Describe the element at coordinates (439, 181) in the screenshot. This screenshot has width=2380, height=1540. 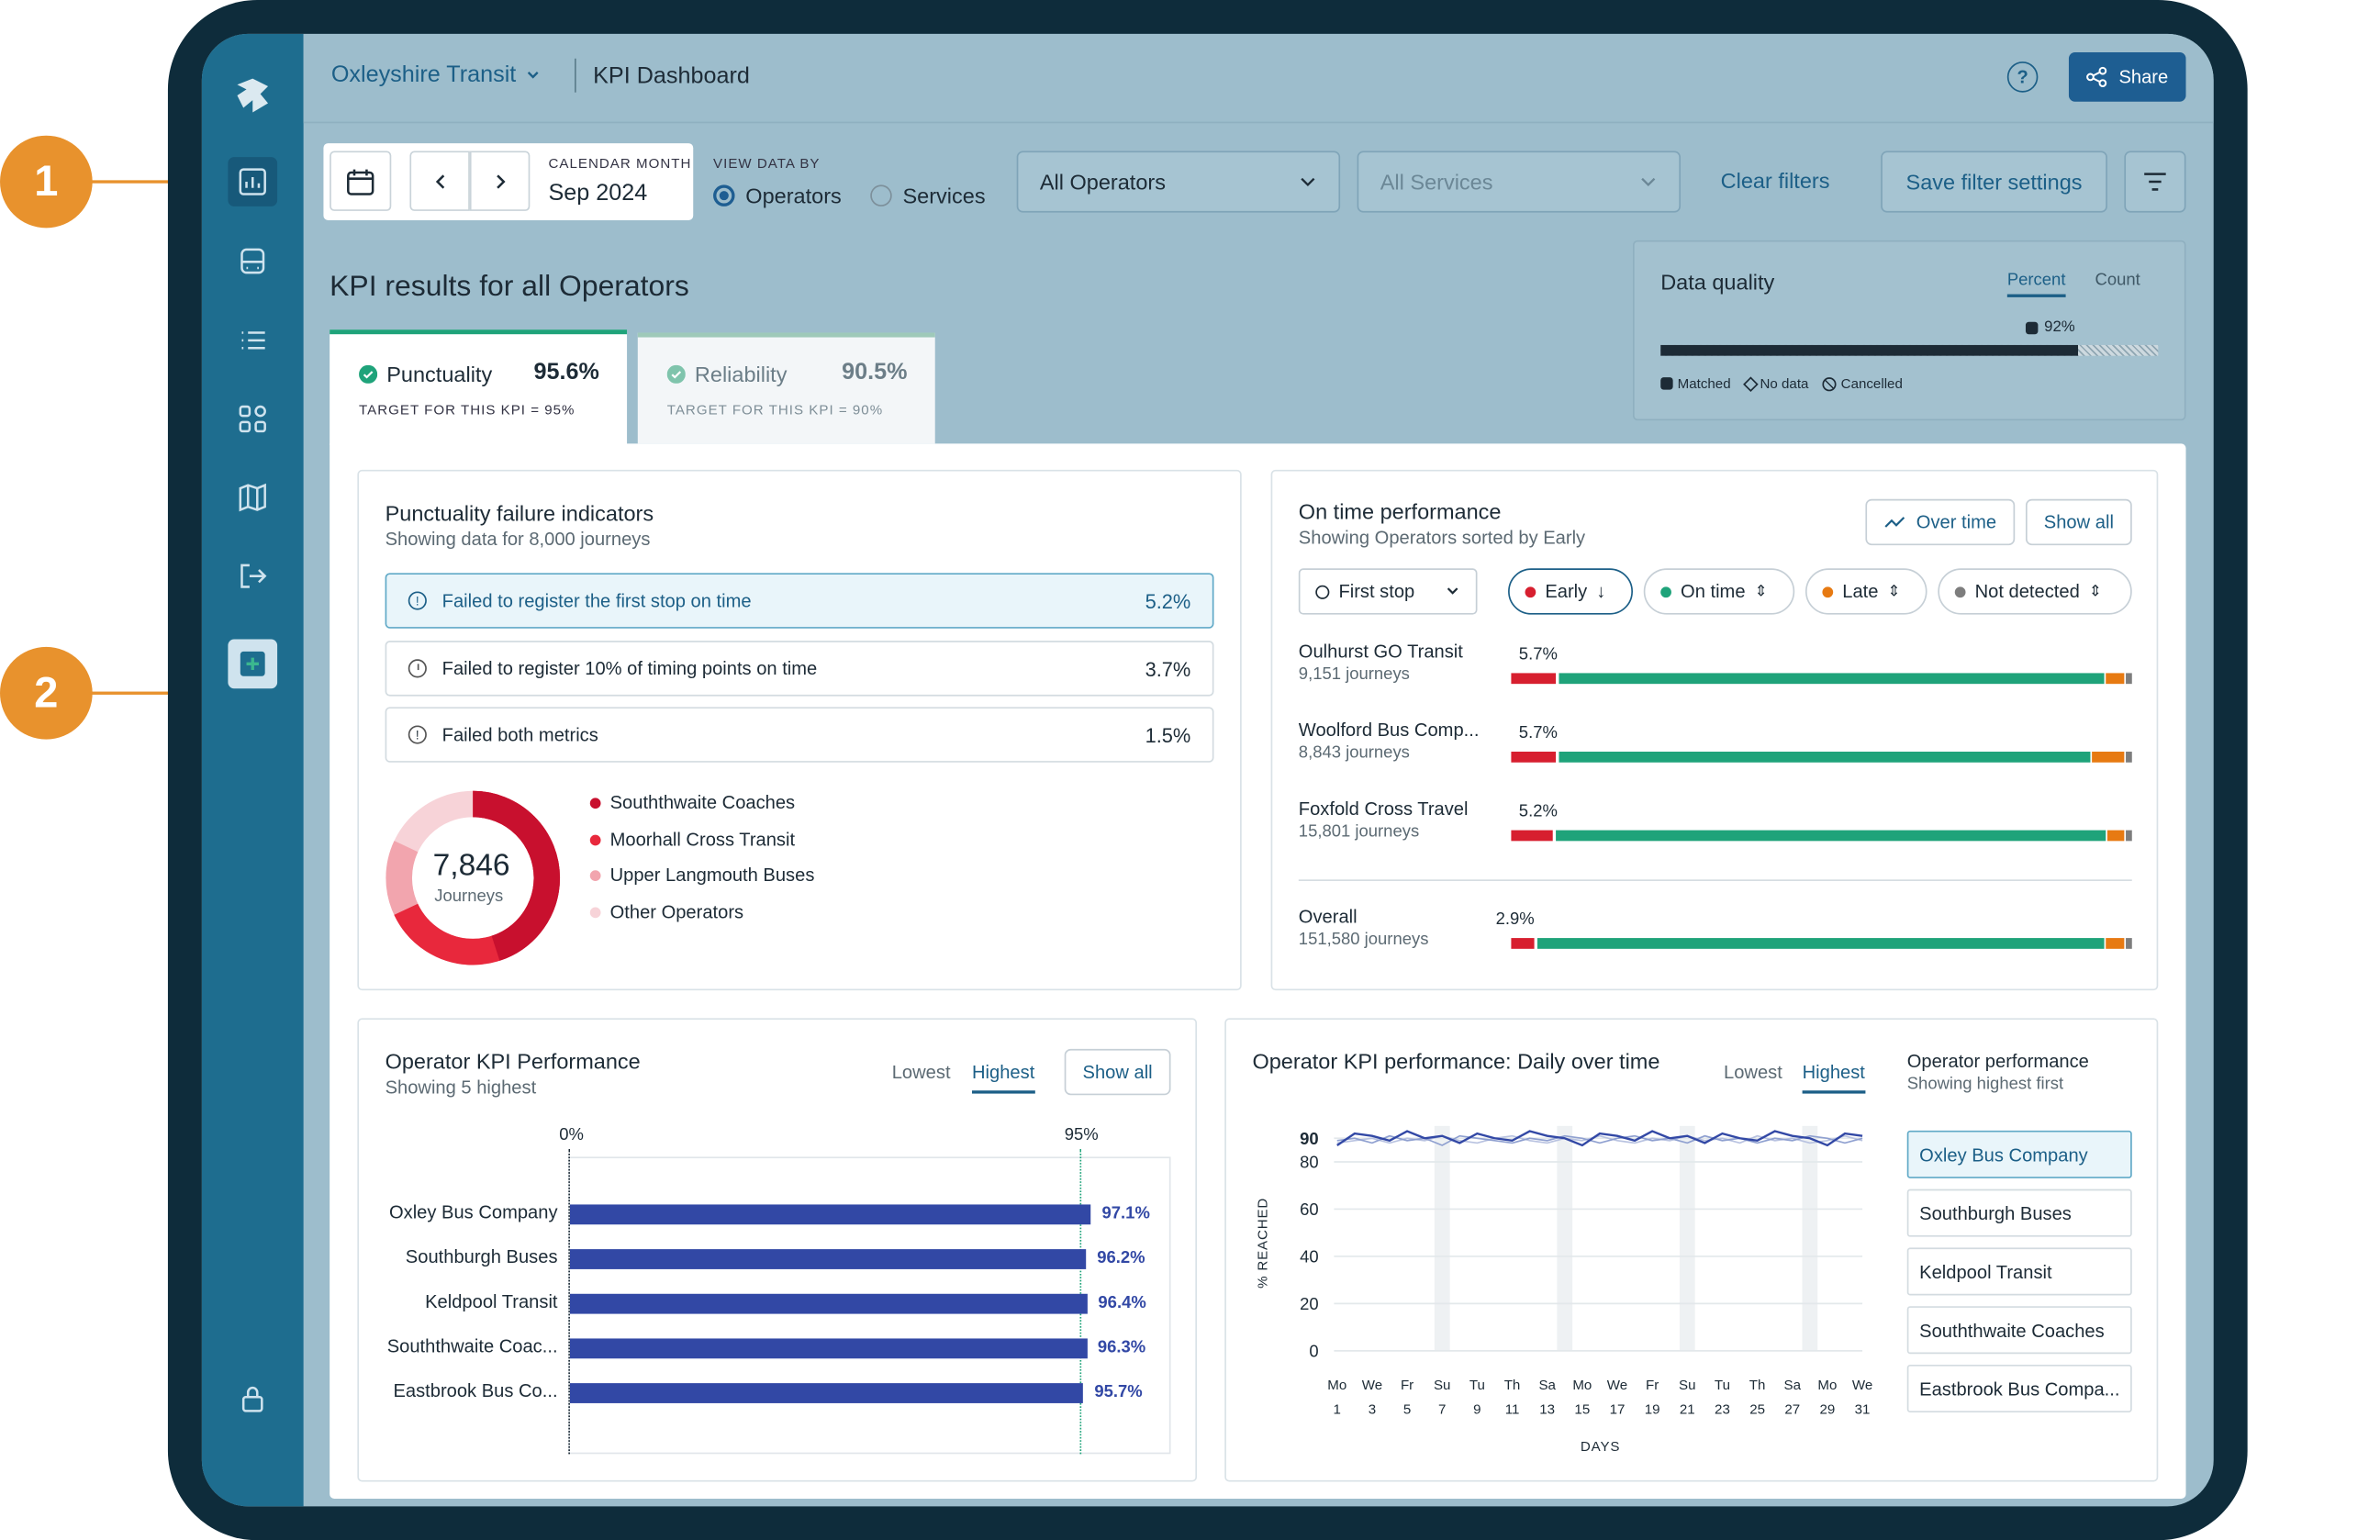
I see `prev-month-button` at that location.